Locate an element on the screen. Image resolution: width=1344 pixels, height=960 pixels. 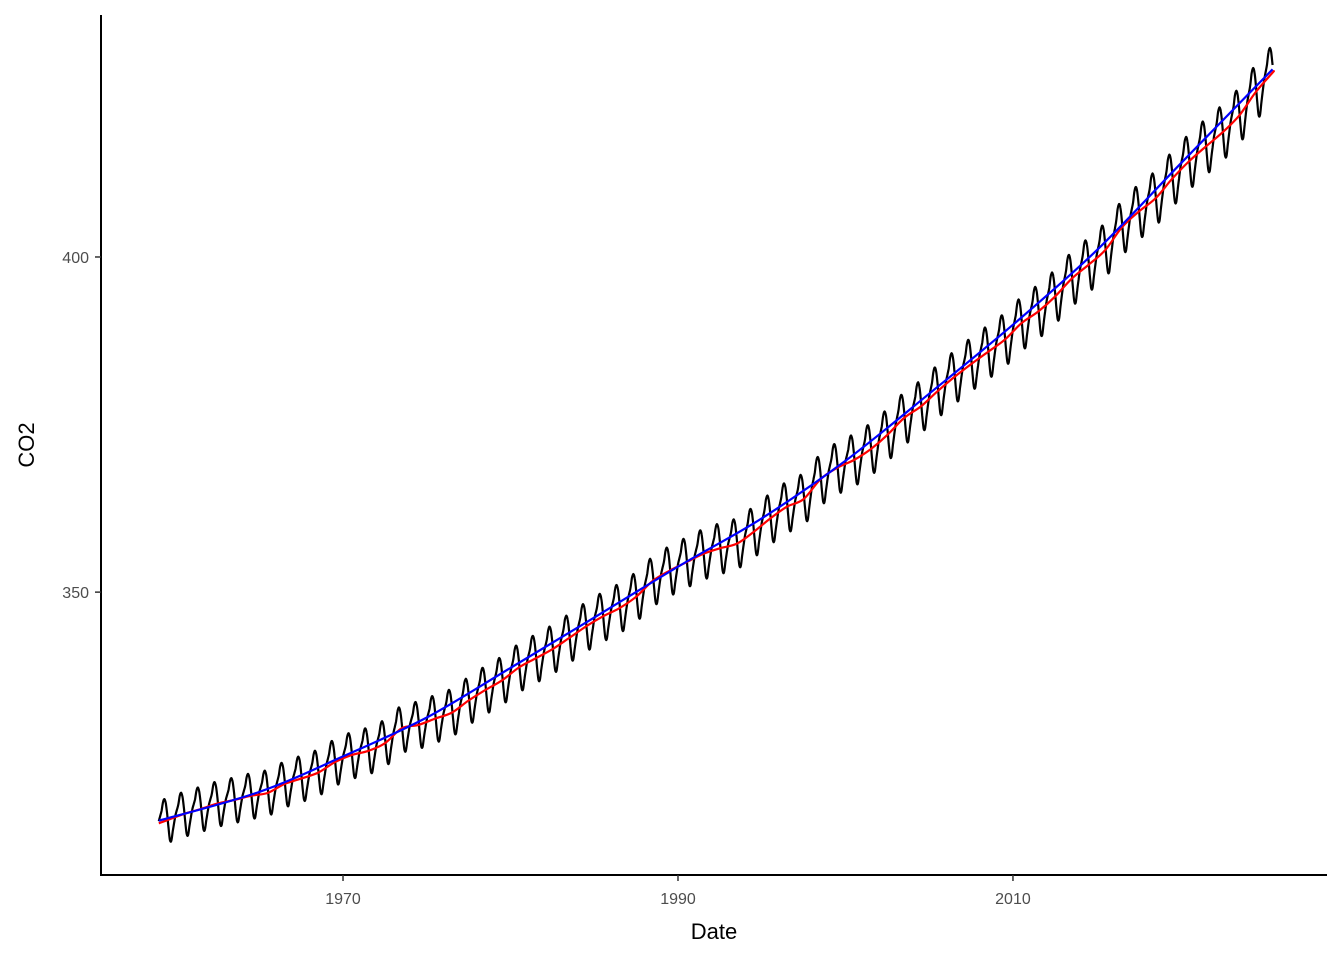
x-axis-title: Date is located at coordinates (714, 931).